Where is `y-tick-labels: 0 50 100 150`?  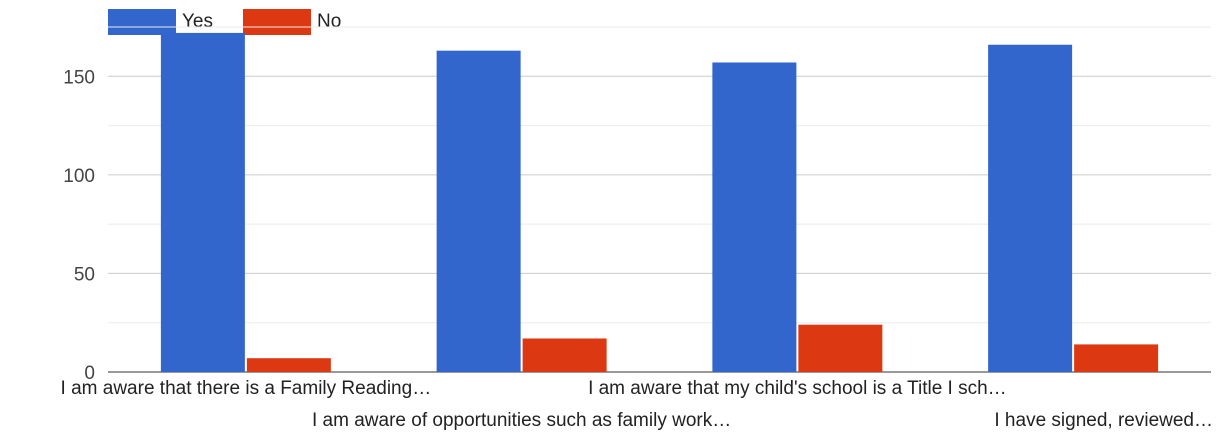 y-tick-labels: 0 50 100 150 is located at coordinates (79, 225).